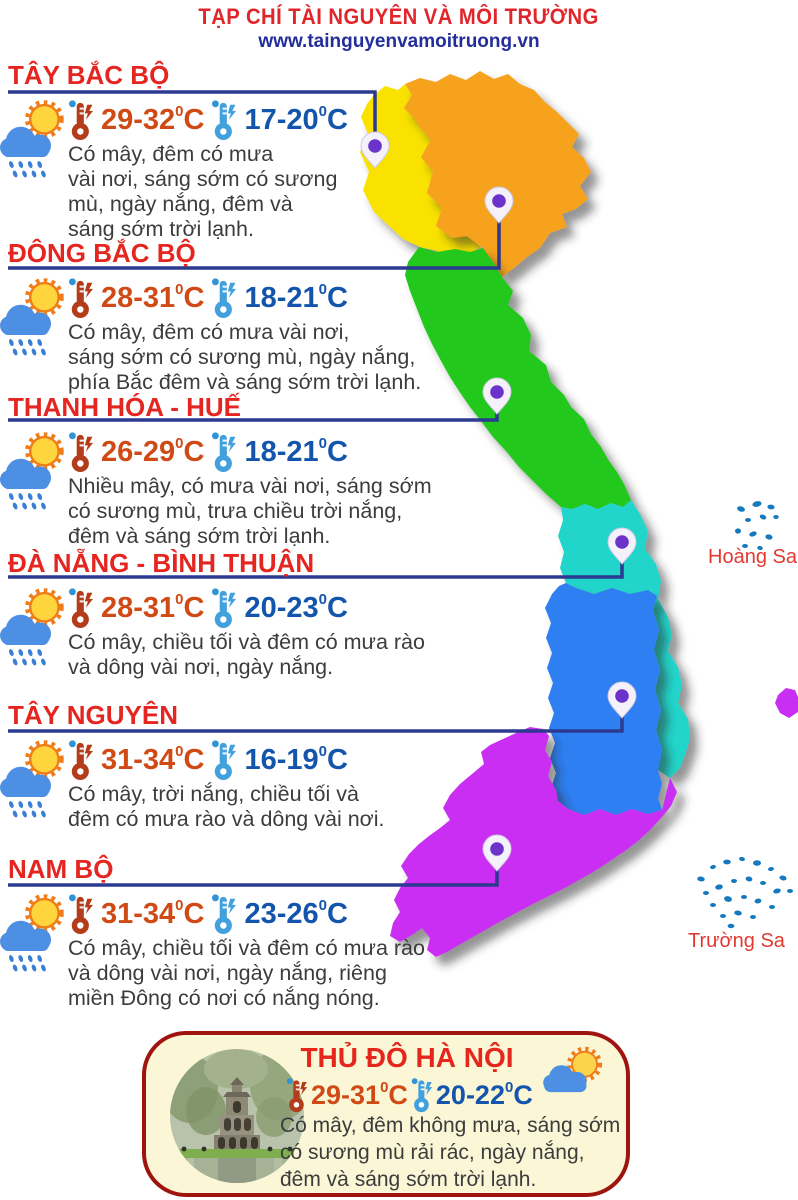 The height and width of the screenshot is (1200, 798). What do you see at coordinates (201, 667) in the screenshot?
I see `forecast-line: và dông vài nơi, ngày nắng.` at bounding box center [201, 667].